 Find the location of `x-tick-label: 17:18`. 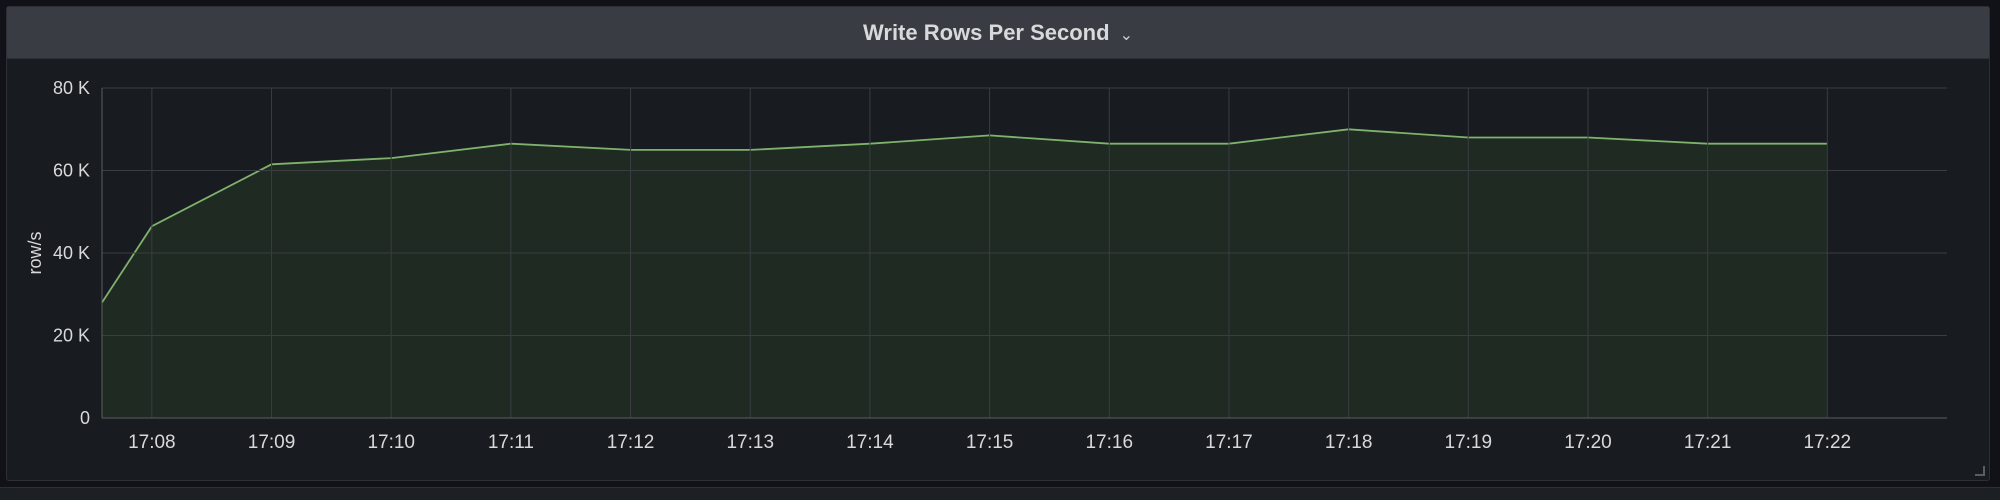

x-tick-label: 17:18 is located at coordinates (1349, 442).